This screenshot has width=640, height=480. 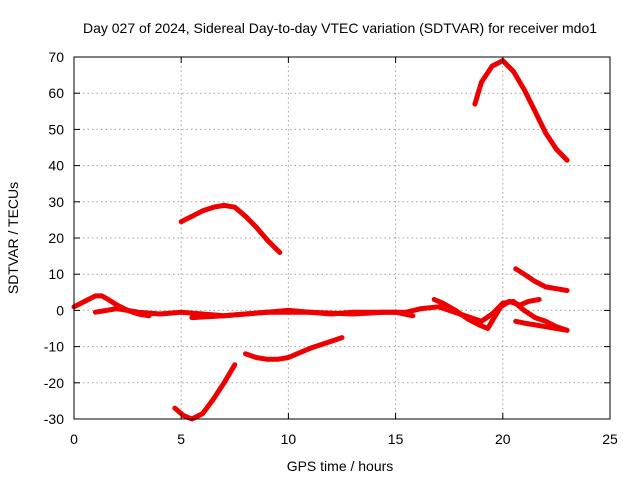 What do you see at coordinates (56, 274) in the screenshot?
I see `y-tick-label: 10` at bounding box center [56, 274].